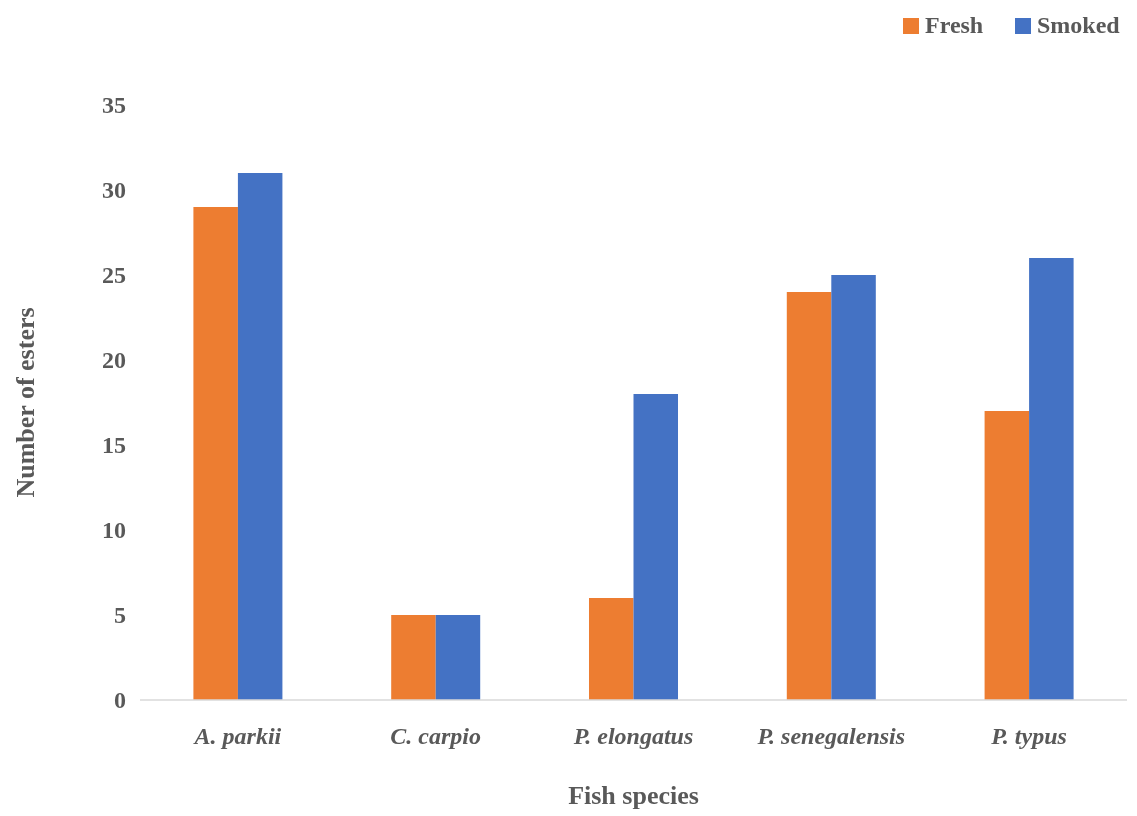  What do you see at coordinates (120, 700) in the screenshot?
I see `y-tick-label: 0` at bounding box center [120, 700].